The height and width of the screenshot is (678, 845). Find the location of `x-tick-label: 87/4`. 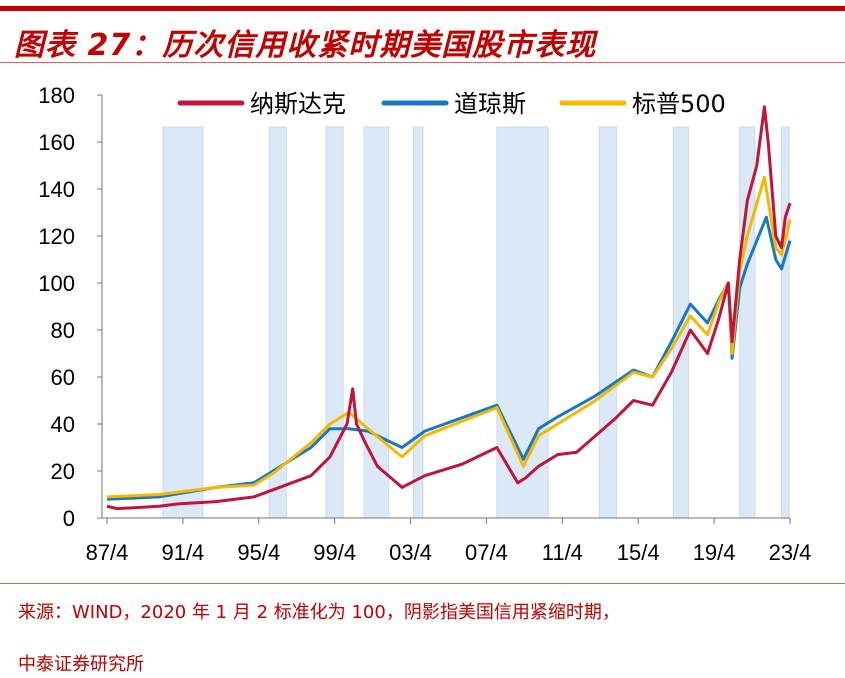

x-tick-label: 87/4 is located at coordinates (107, 552).